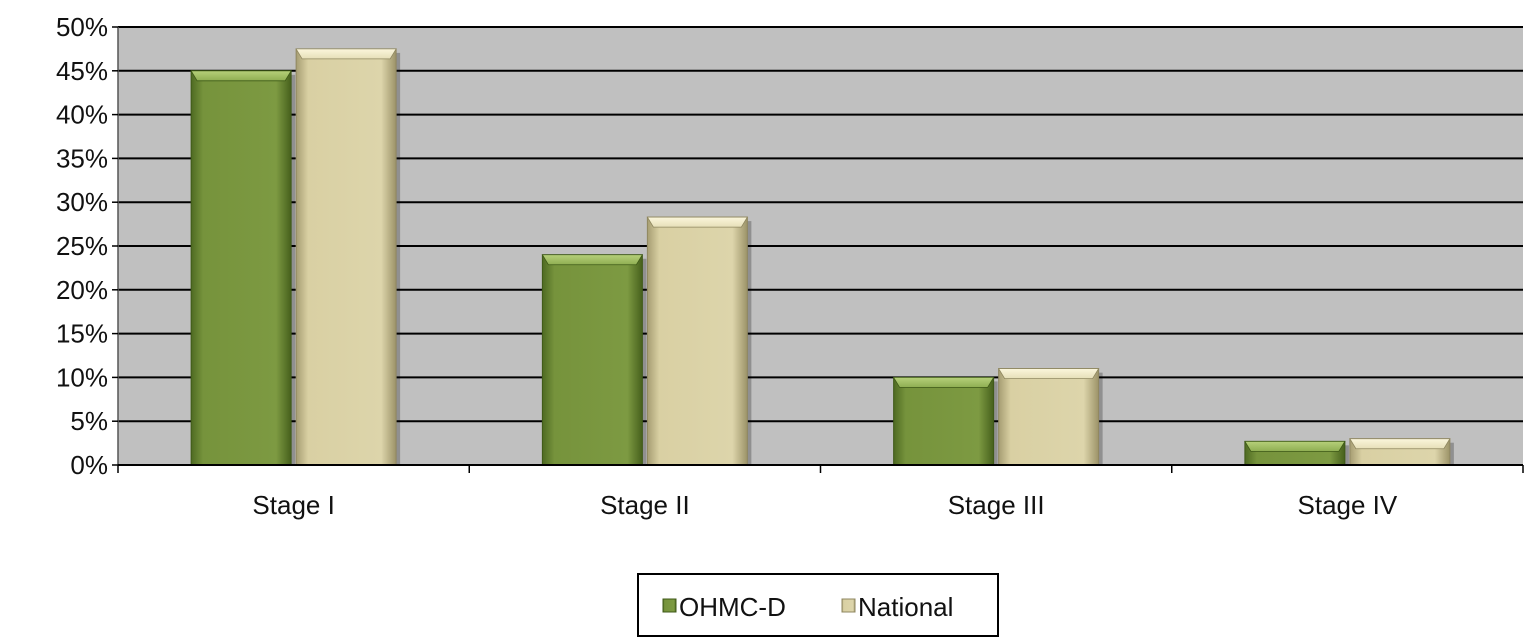 The height and width of the screenshot is (637, 1525). Describe the element at coordinates (82, 202) in the screenshot. I see `y-tick-label: 30%` at that location.